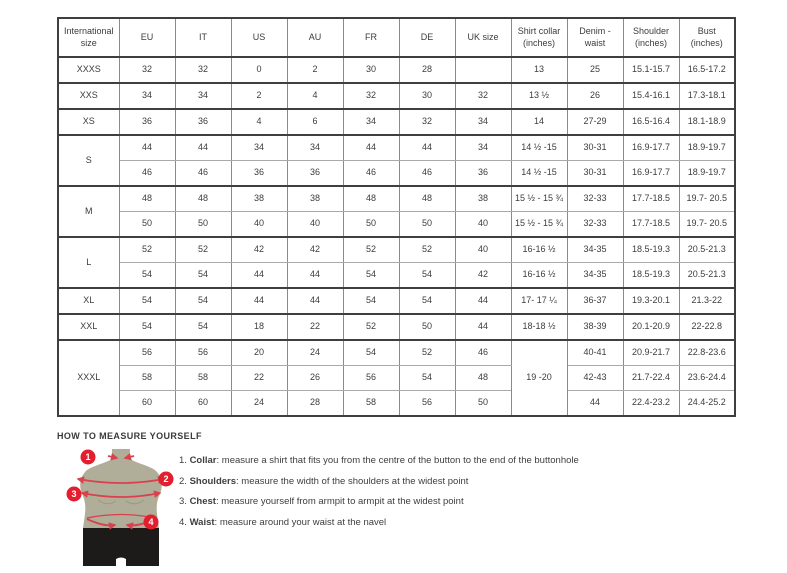 The height and width of the screenshot is (573, 787). I want to click on table-cell: 17.3-18.1, so click(707, 96).